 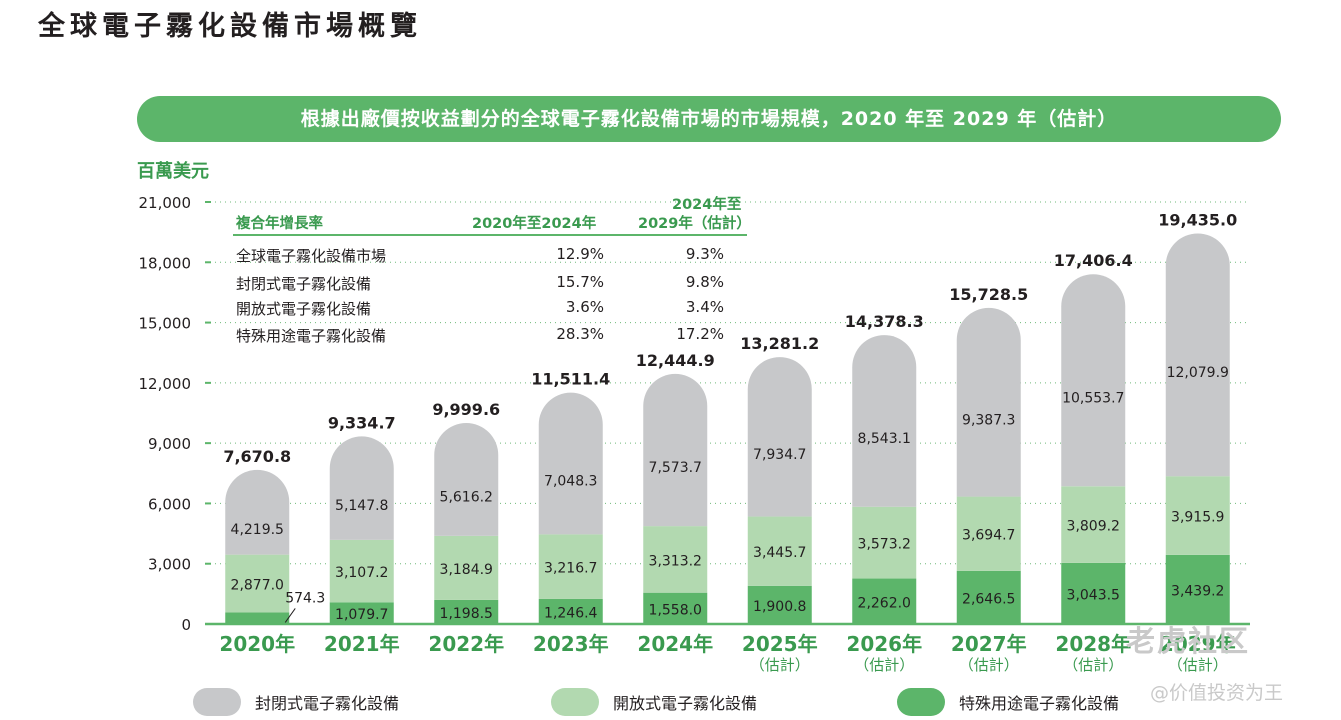 I want to click on data-label-special: 2,646.5, so click(x=988, y=599).